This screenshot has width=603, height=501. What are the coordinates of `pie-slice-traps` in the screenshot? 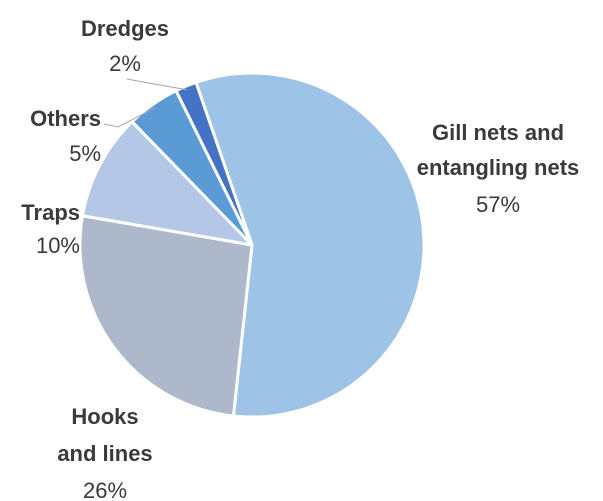 It's located at (167, 183).